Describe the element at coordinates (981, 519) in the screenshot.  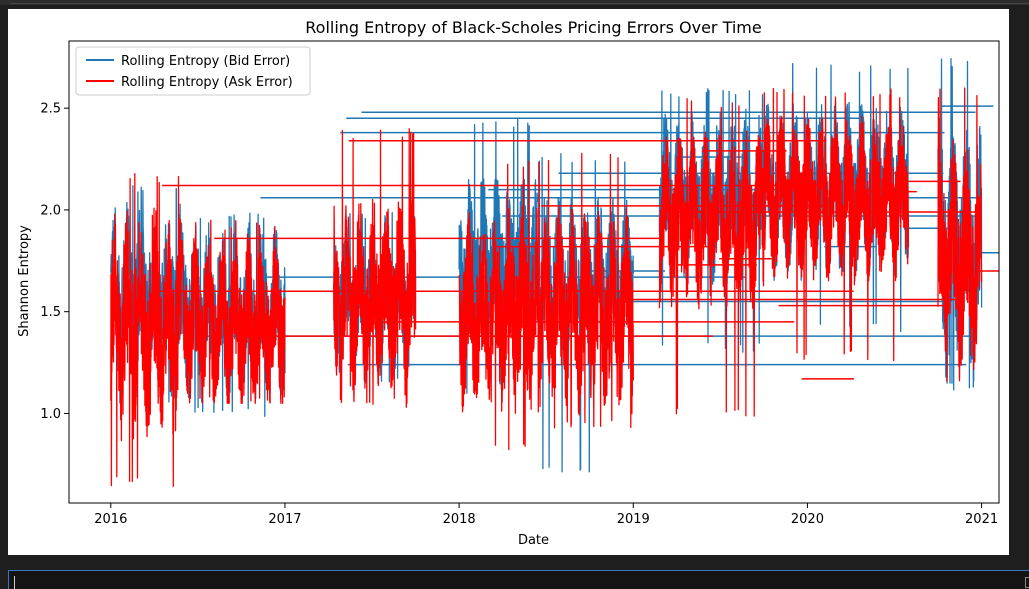
I see `x-tick-label: 2021` at that location.